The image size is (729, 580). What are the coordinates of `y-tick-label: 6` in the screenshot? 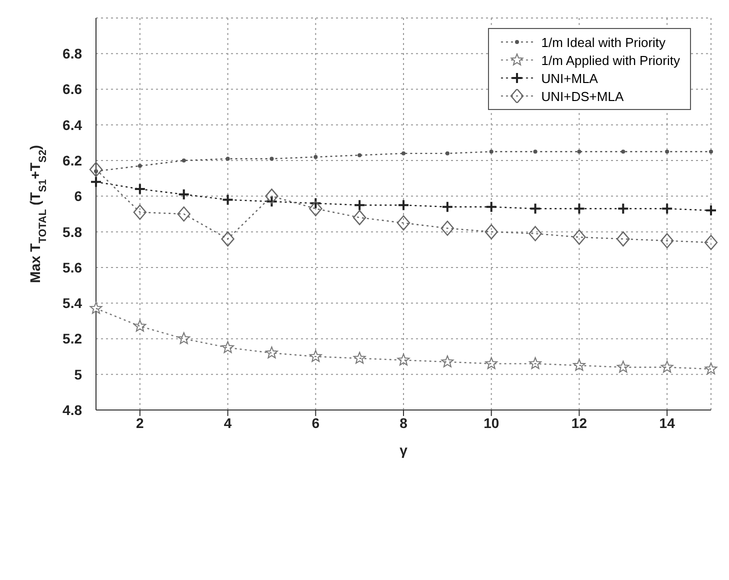 It's located at (78, 196).